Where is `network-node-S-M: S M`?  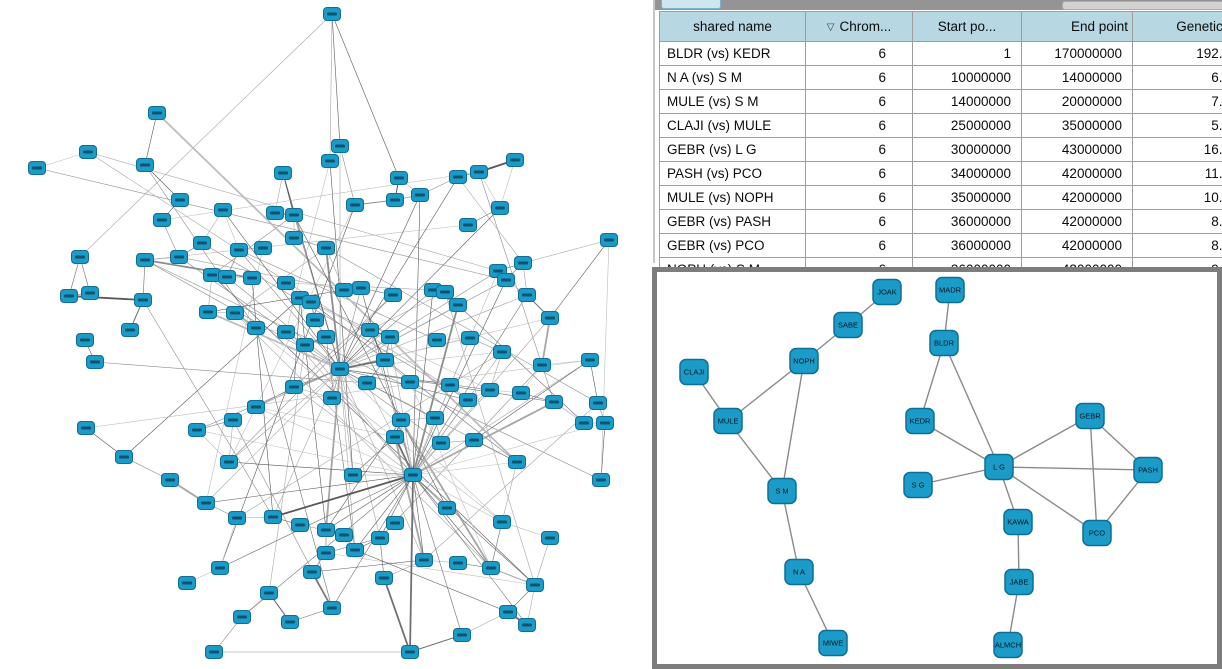 network-node-S-M: S M is located at coordinates (782, 491).